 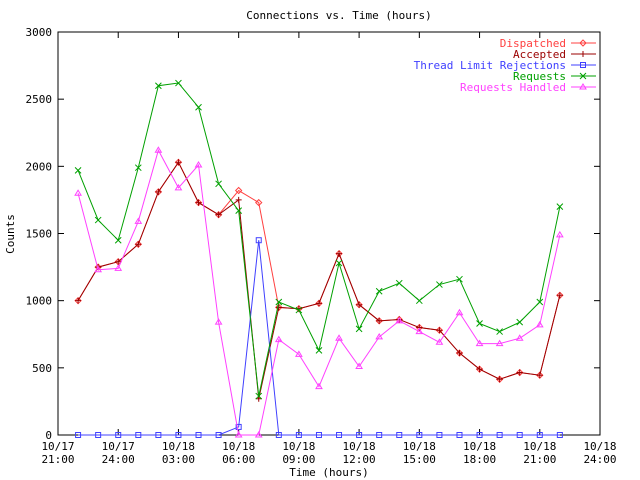 What do you see at coordinates (10, 234) in the screenshot?
I see `y-axis-label: Counts` at bounding box center [10, 234].